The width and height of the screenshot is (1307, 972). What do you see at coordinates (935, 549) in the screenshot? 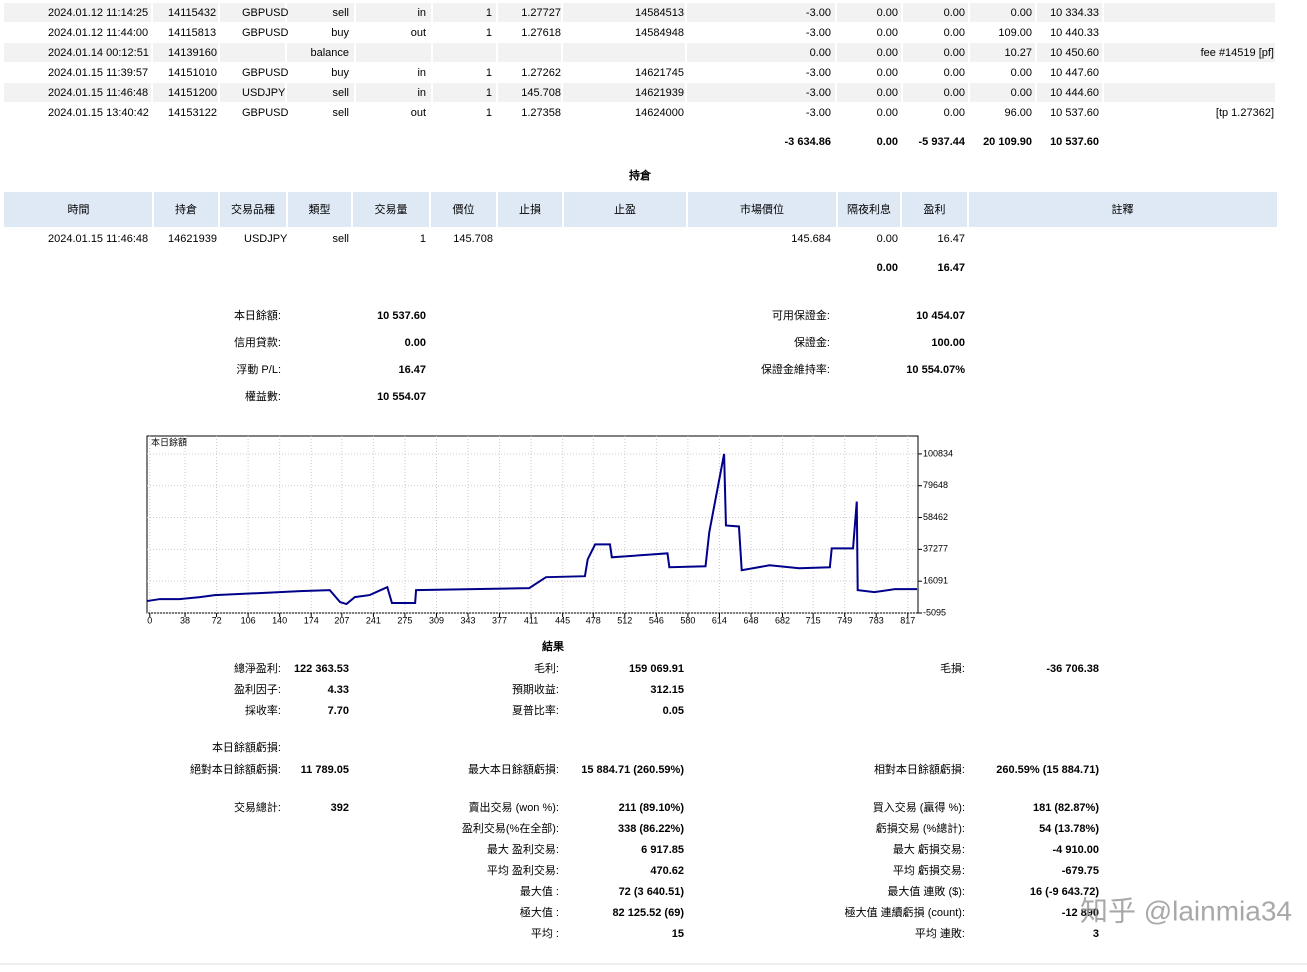
I see `y-tick-label: 37277` at bounding box center [935, 549].